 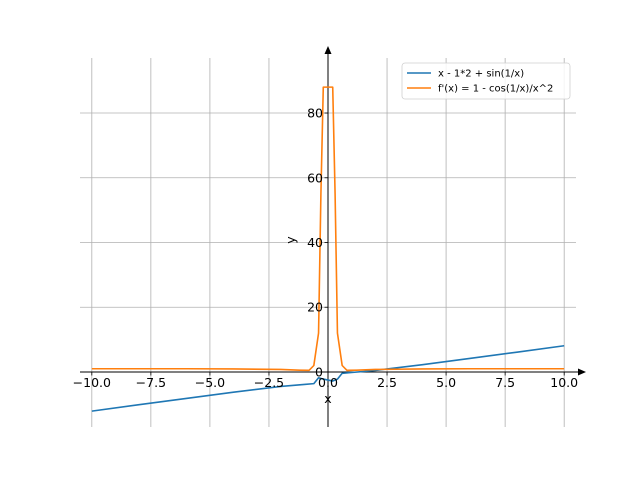 What do you see at coordinates (269, 382) in the screenshot?
I see `x-tick-label-3: −2.5` at bounding box center [269, 382].